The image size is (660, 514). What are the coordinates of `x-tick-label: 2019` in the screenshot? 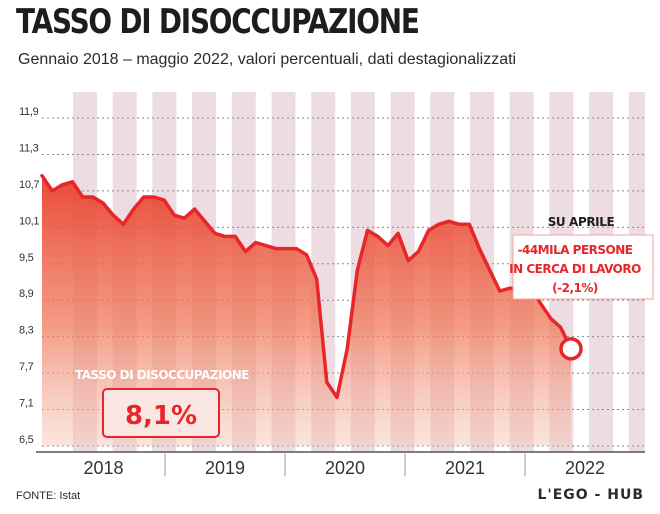 It's located at (225, 468).